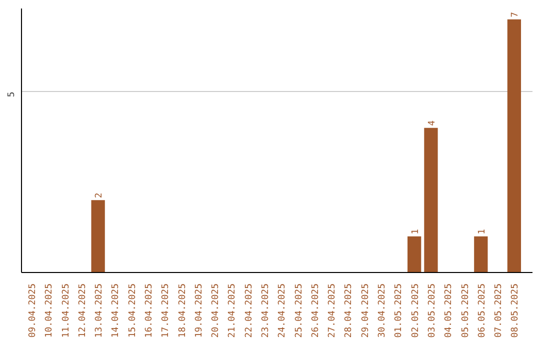 The image size is (540, 340). What do you see at coordinates (299, 310) in the screenshot?
I see `x-tick-label: 25.04.2025` at bounding box center [299, 310].